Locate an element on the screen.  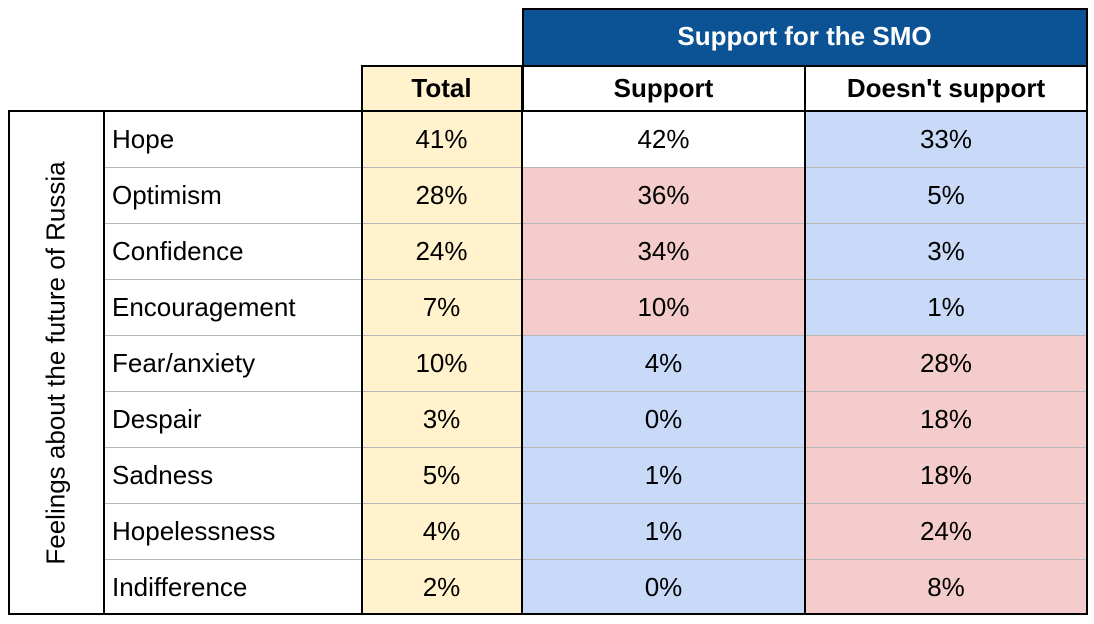
row-group-label: Feelings about the future of Russia is located at coordinates (56, 363).